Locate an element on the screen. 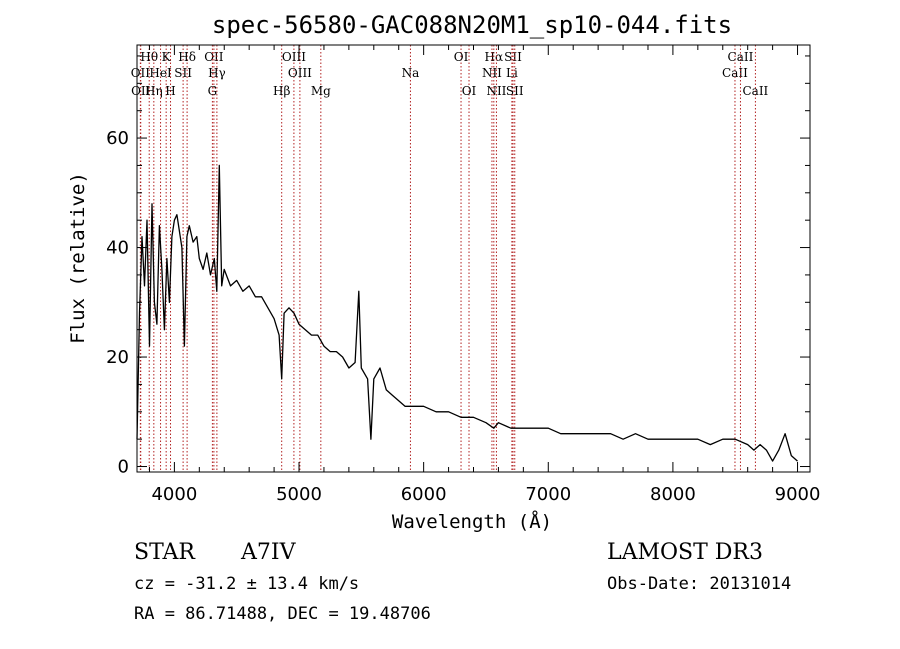  x-tick-label-1: 5000 is located at coordinates (299, 494).